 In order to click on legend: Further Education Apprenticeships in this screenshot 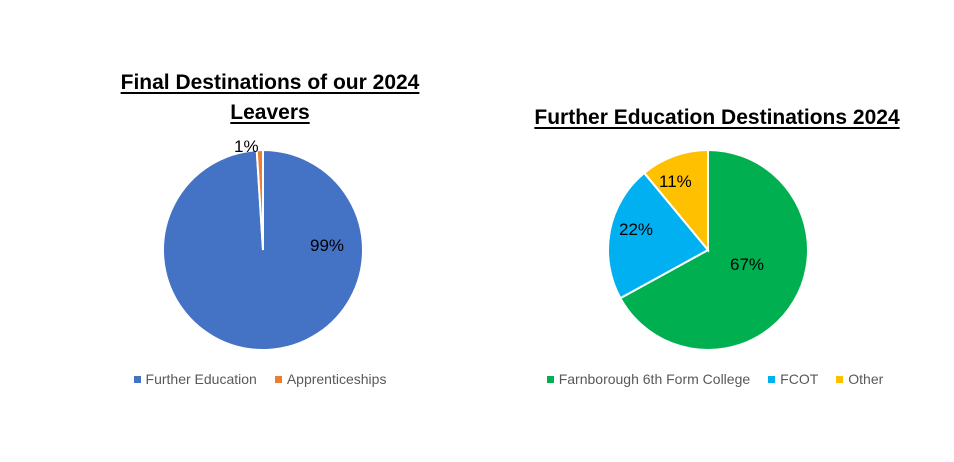, I will do `click(260, 379)`.